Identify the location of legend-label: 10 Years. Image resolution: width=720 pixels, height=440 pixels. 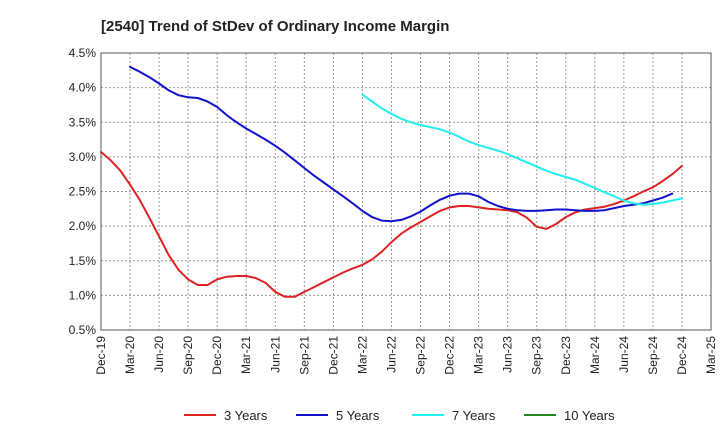
(589, 415).